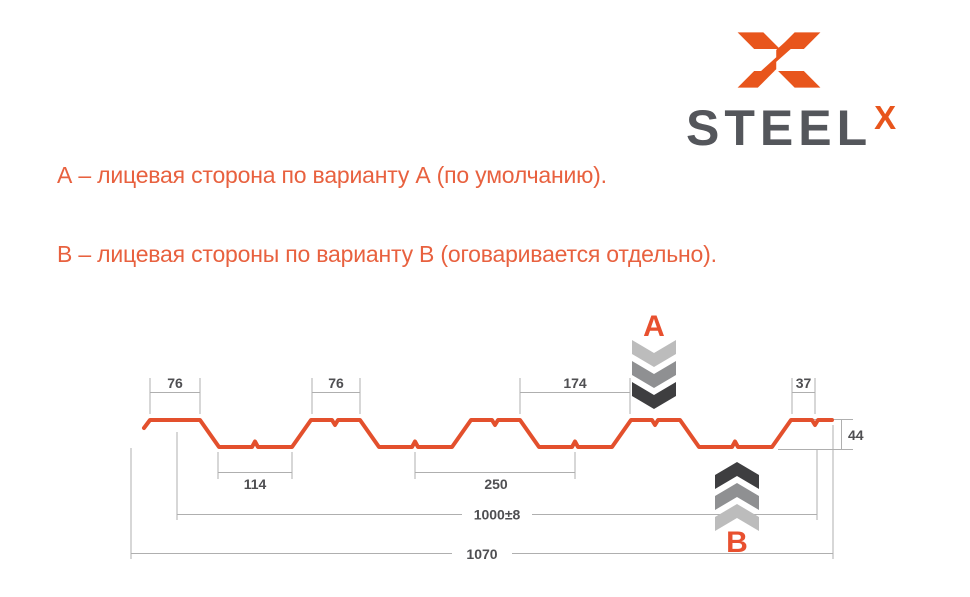  Describe the element at coordinates (758, 40) in the screenshot. I see `logo-ribbon-top-left` at that location.